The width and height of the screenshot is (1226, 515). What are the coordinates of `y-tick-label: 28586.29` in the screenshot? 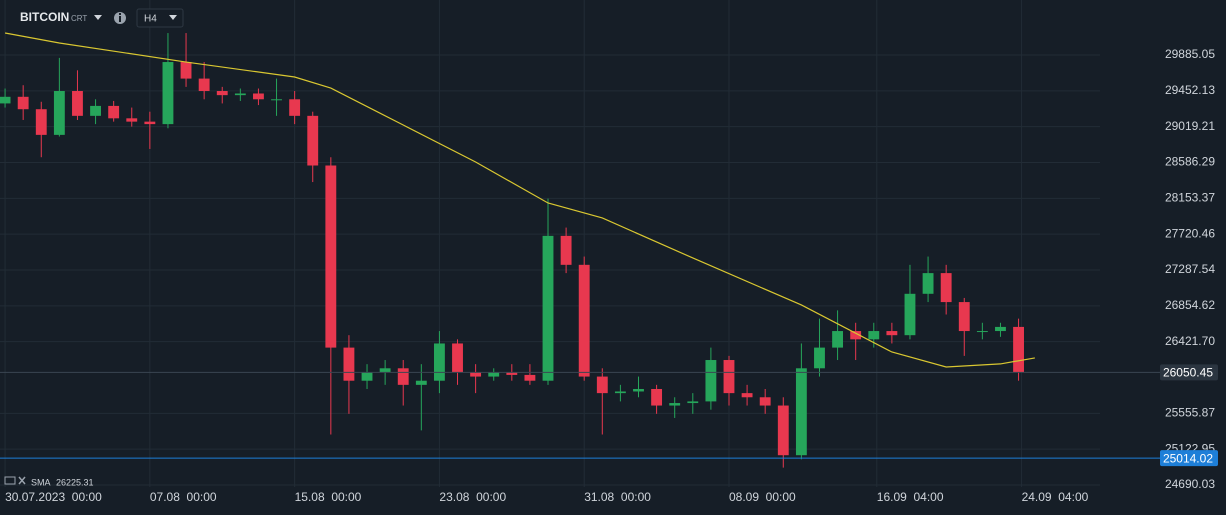 It's located at (1190, 162).